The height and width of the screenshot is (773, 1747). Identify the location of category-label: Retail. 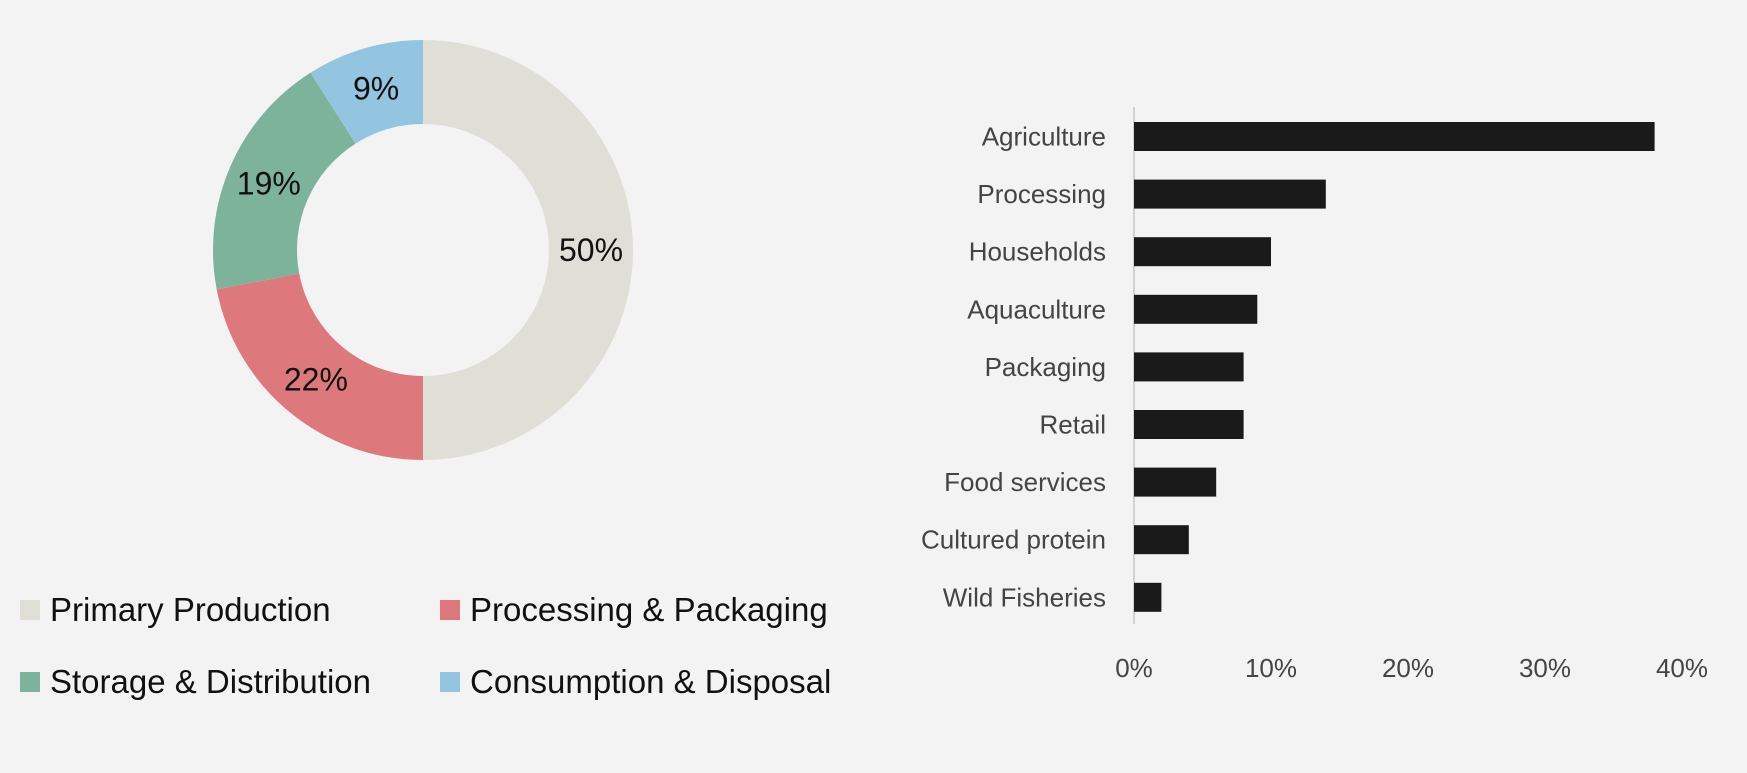
(1073, 425).